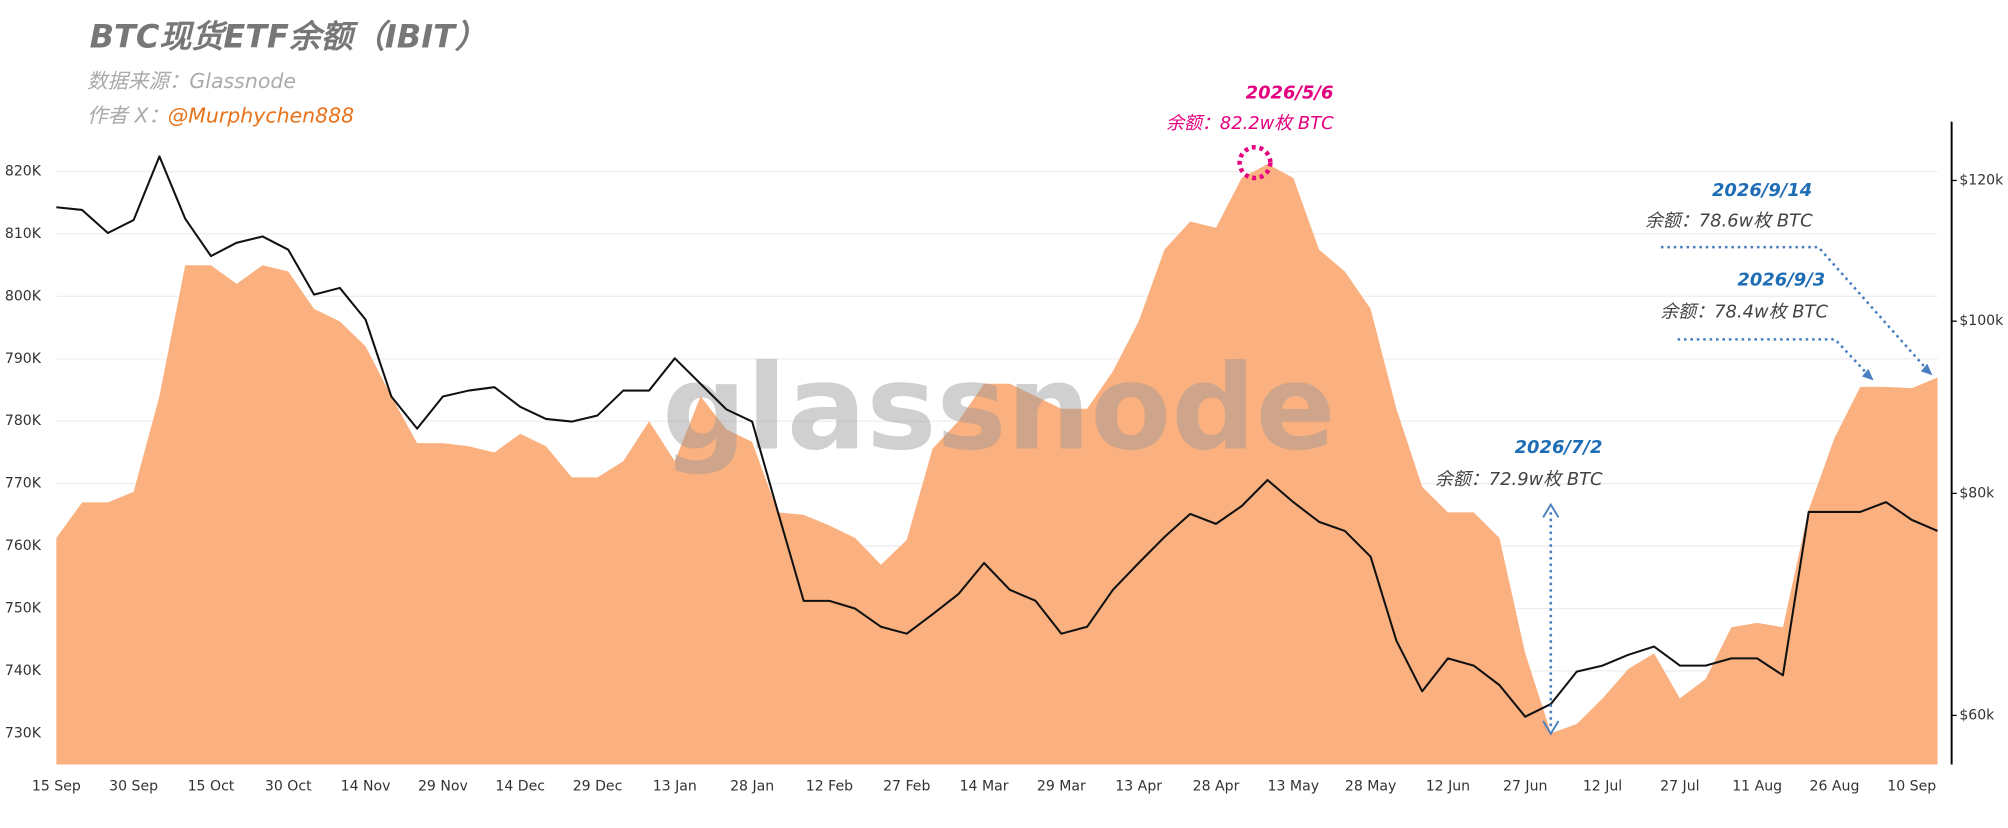 This screenshot has height=828, width=2008. Describe the element at coordinates (1762, 190) in the screenshot. I see `annotation-date: 2026/9/14` at that location.